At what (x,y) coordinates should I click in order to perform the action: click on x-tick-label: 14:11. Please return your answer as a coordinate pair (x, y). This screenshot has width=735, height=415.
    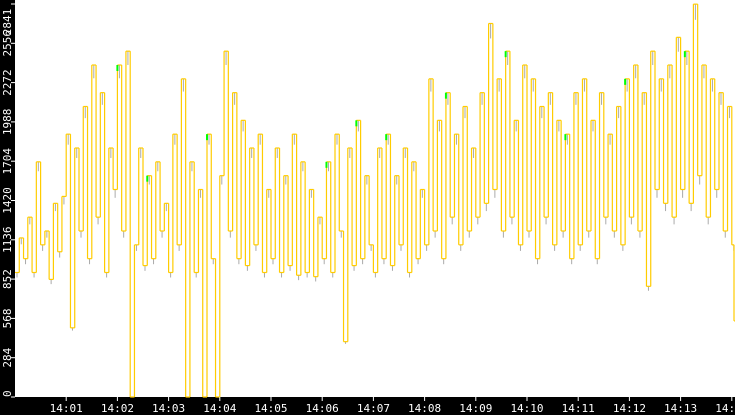
    Looking at the image, I should click on (578, 408).